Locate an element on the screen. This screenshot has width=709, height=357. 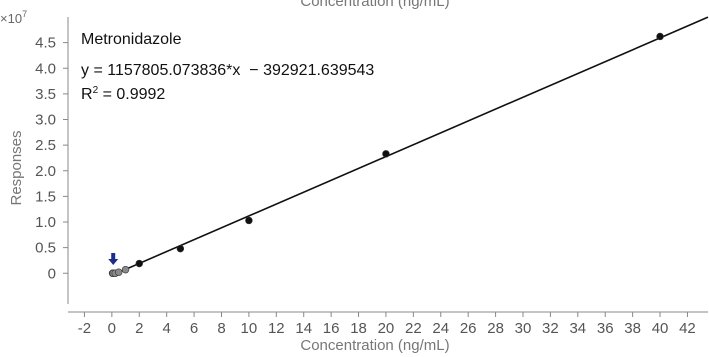
x-tick-label: 30 is located at coordinates (523, 328).